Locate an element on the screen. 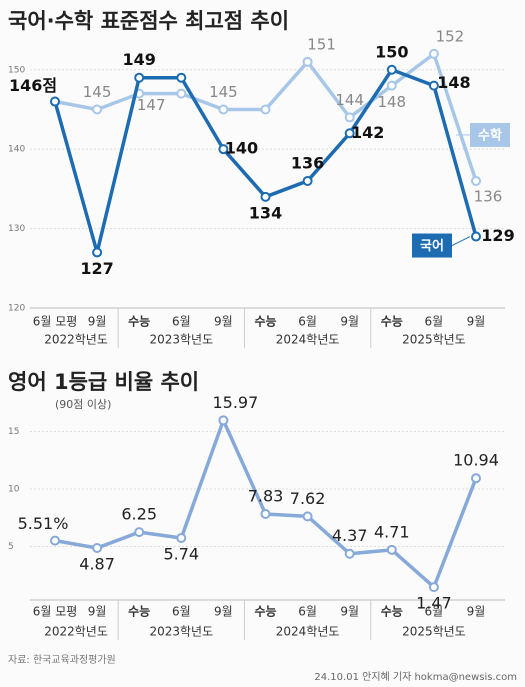 The image size is (525, 687). y-tick-label: 130 is located at coordinates (16, 229).